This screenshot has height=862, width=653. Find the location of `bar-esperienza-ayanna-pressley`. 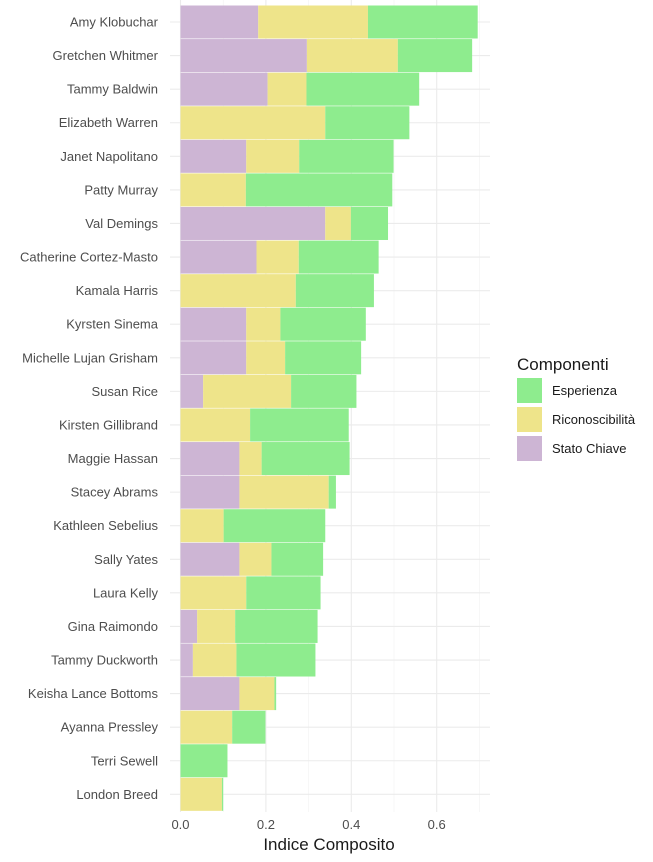

bar-esperienza-ayanna-pressley is located at coordinates (249, 727).